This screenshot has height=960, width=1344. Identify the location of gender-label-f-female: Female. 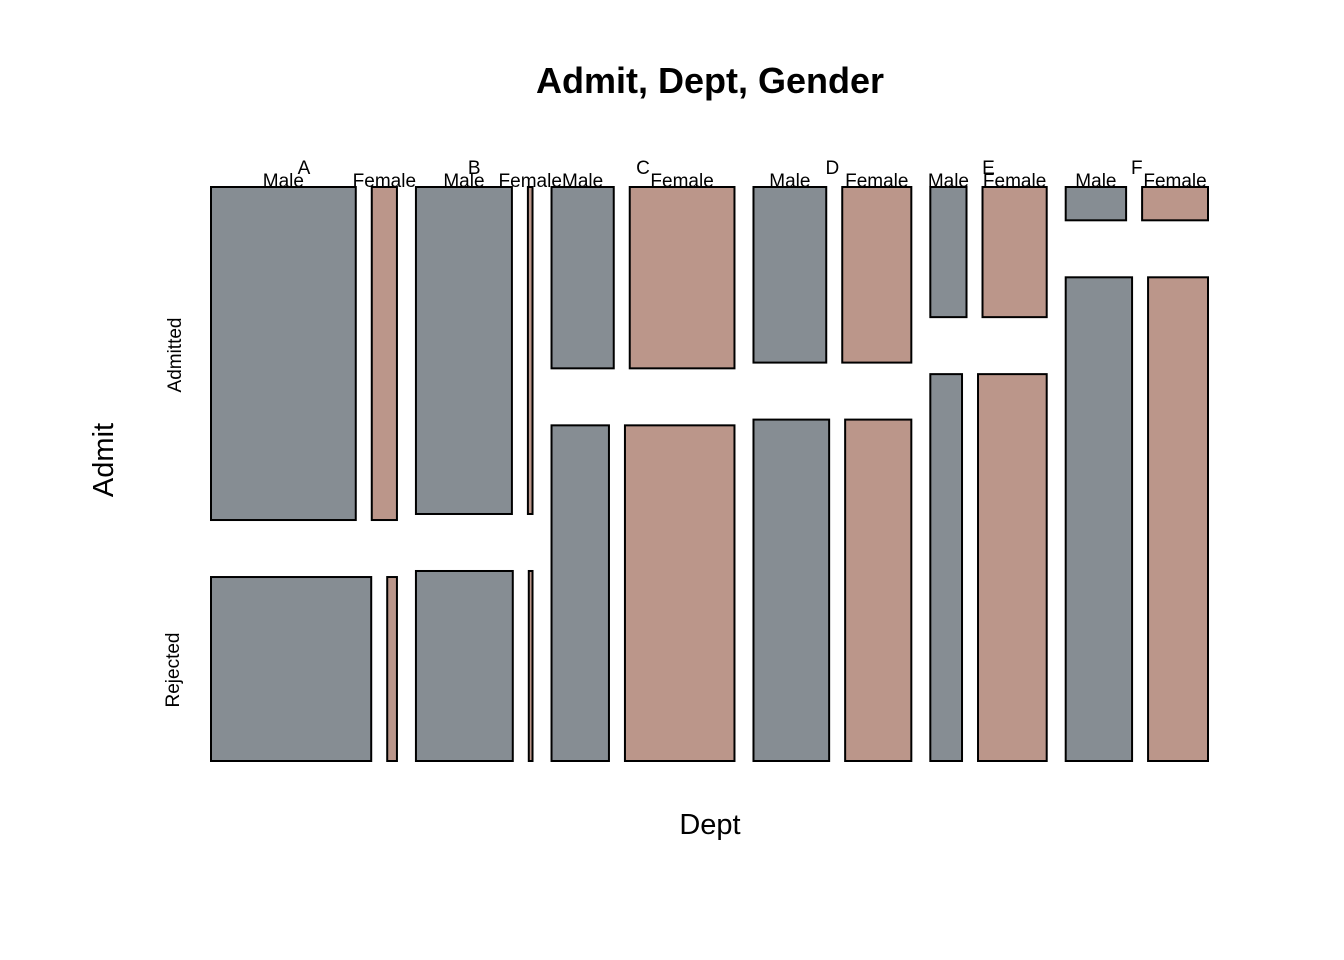
(1174, 181).